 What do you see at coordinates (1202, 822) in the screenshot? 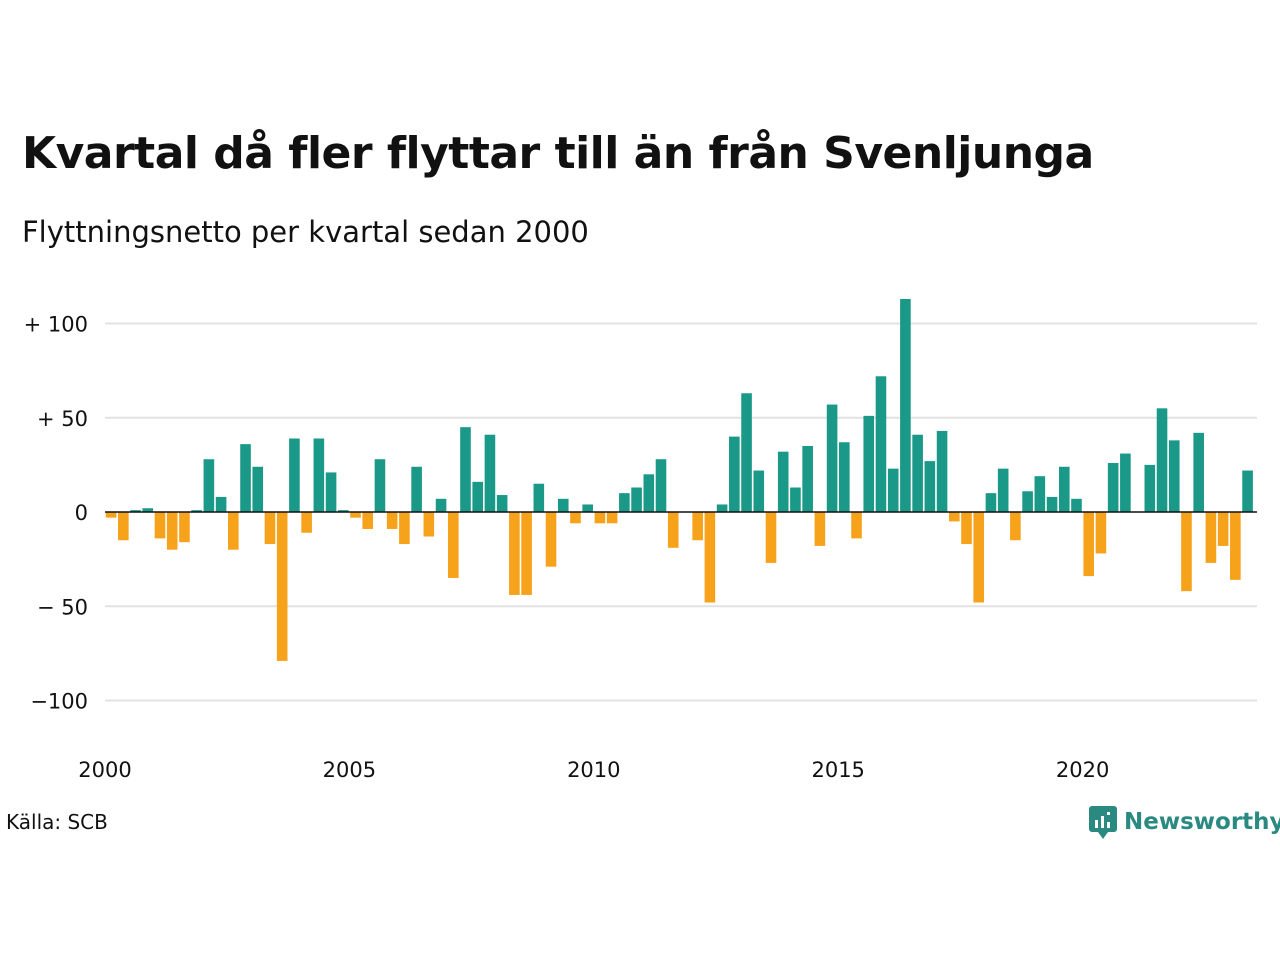
I see `logo-text: Newsworthy` at bounding box center [1202, 822].